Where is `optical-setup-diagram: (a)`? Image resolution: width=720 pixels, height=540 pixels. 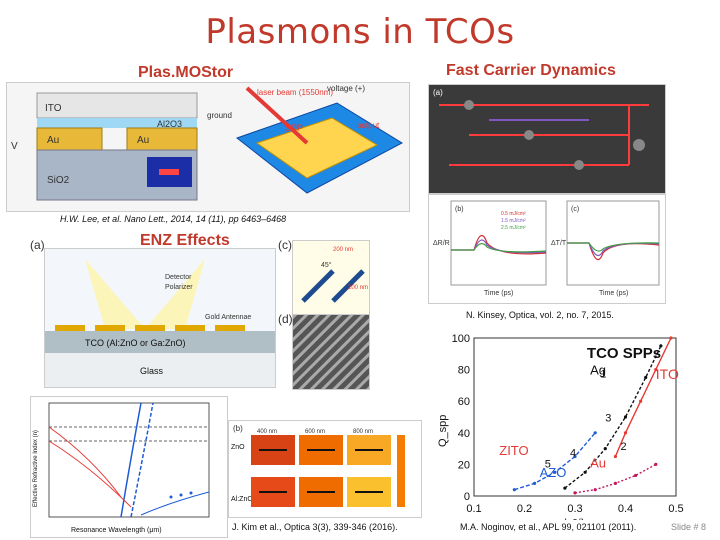
optical-setup-diagram: (a) is located at coordinates (547, 139).